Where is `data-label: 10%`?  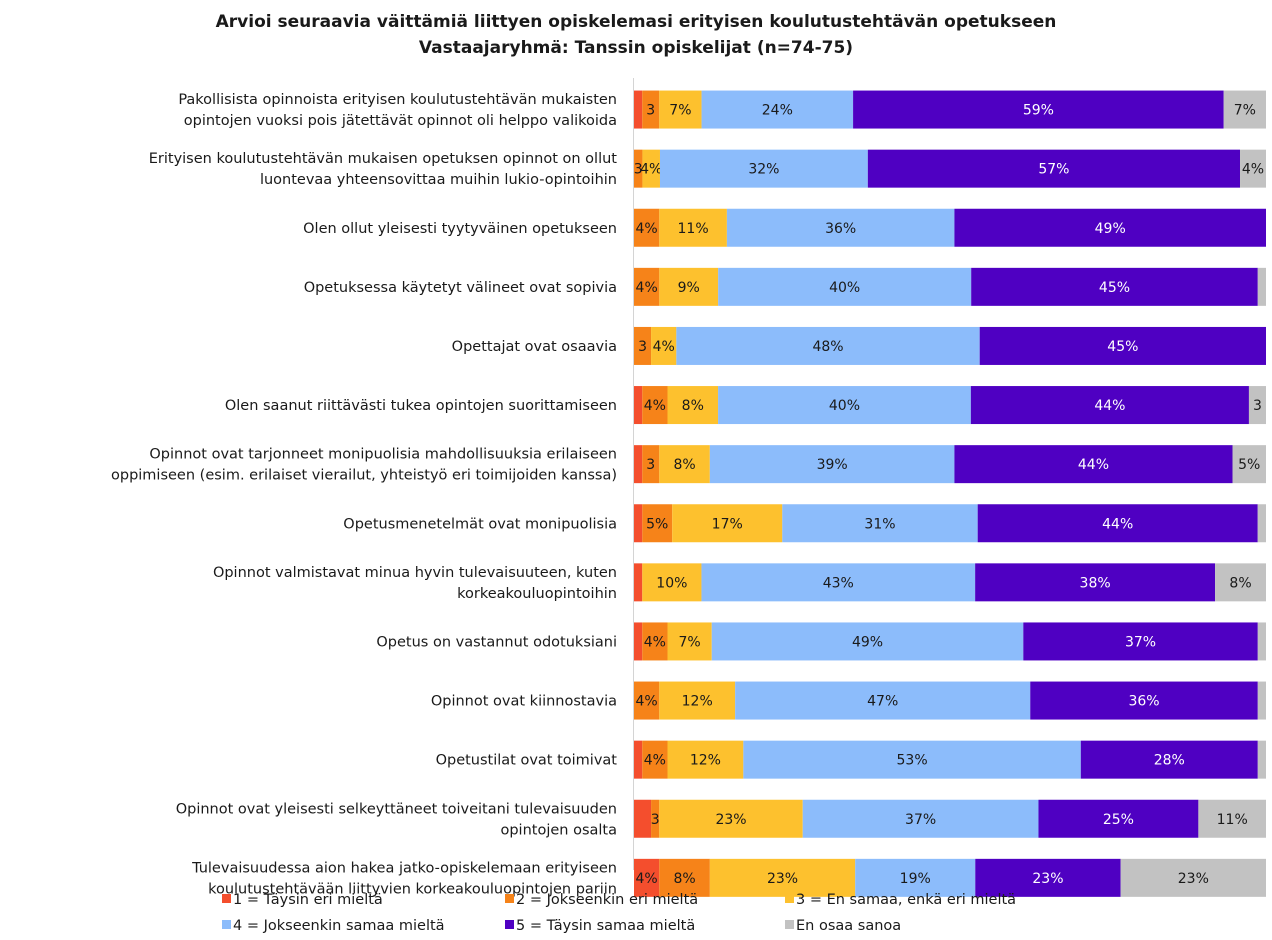 data-label: 10% is located at coordinates (671, 583).